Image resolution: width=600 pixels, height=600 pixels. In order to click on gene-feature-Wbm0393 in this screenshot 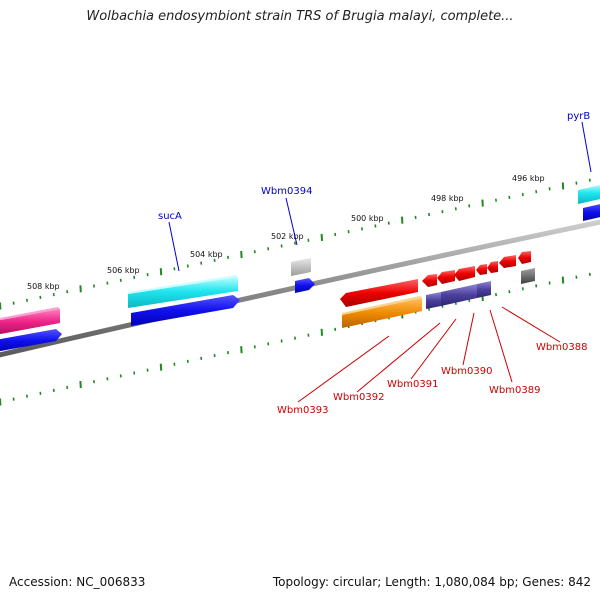, I will do `click(379, 293)`.